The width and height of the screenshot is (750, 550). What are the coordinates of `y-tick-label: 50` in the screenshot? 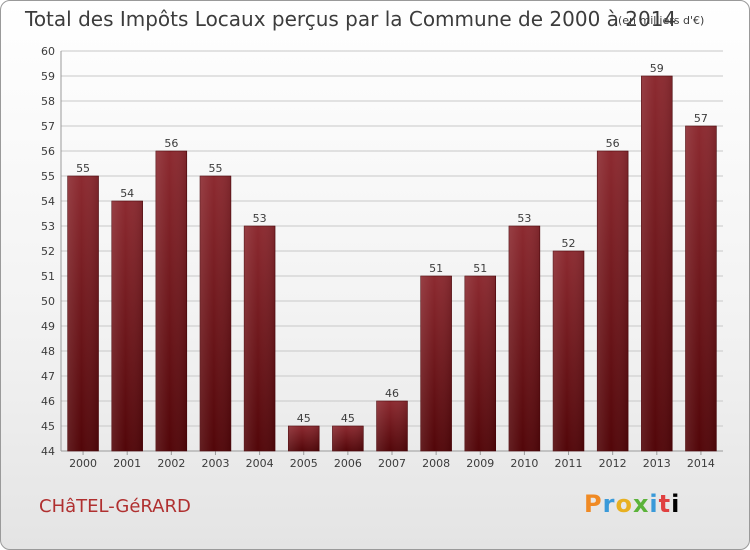 It's located at (48, 301).